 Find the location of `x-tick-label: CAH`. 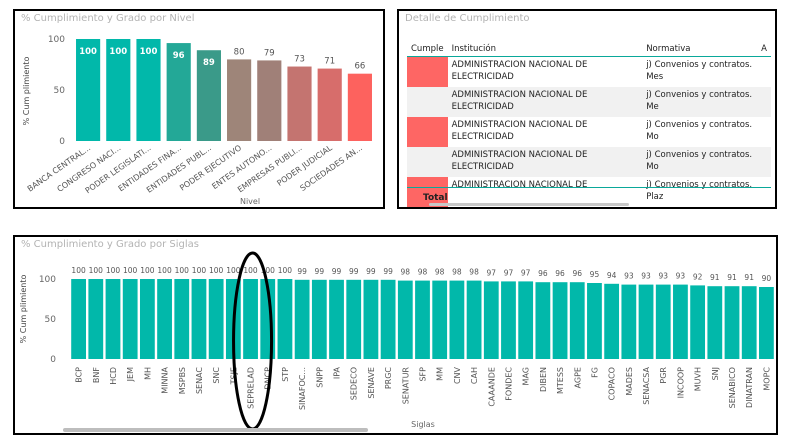

x-tick-label: CAH is located at coordinates (474, 375).